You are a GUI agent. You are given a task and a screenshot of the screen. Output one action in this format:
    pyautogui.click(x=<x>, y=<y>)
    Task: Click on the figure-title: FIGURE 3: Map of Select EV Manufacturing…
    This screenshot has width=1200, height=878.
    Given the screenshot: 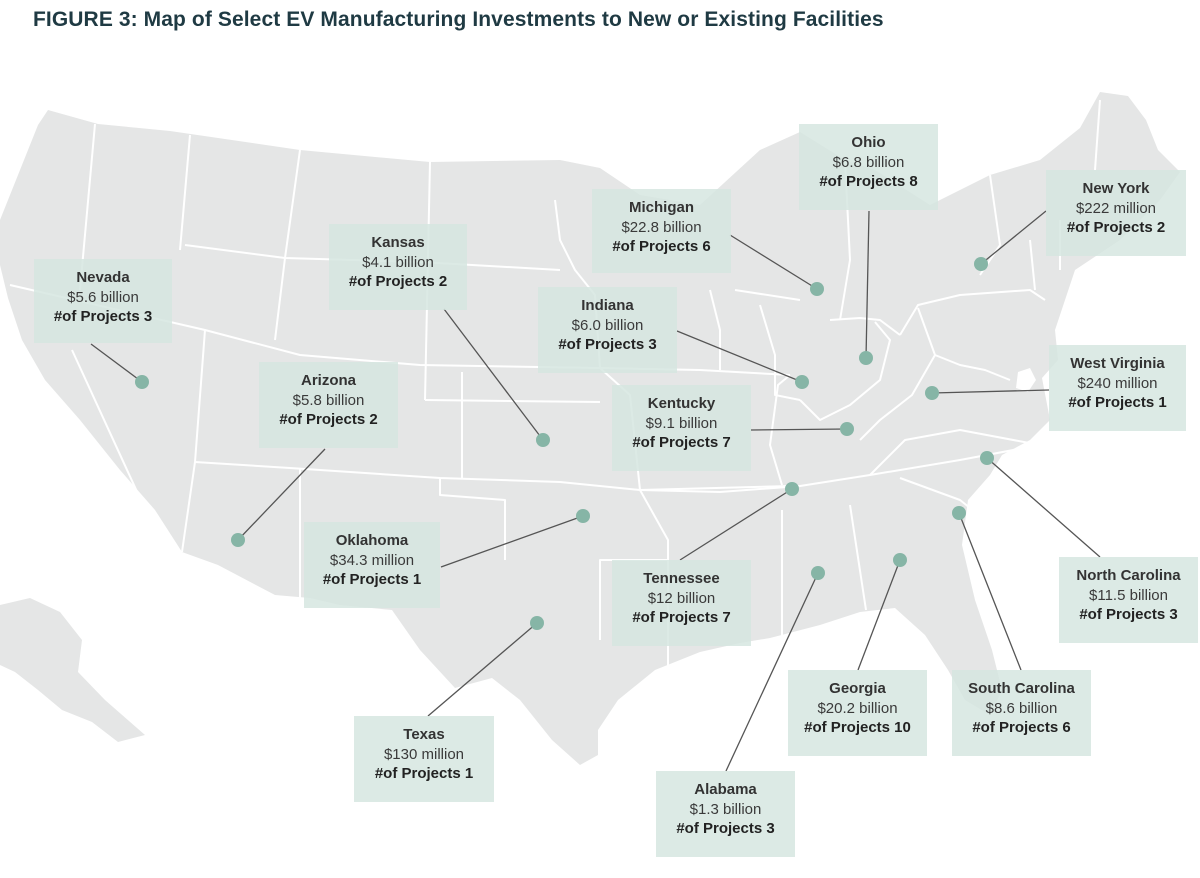 What is the action you would take?
    pyautogui.click(x=458, y=19)
    